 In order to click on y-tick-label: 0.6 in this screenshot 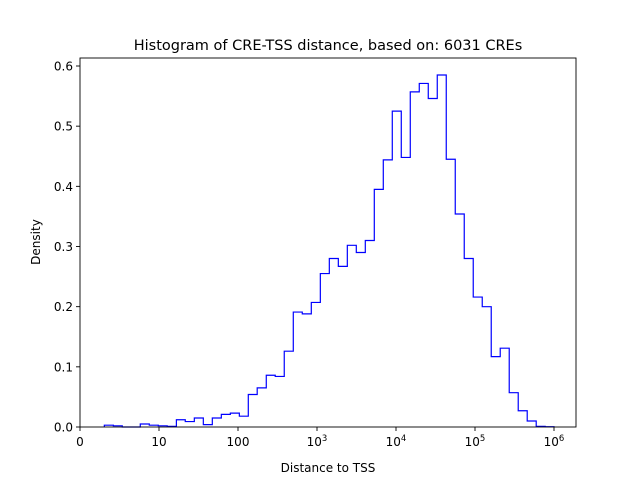, I will do `click(63, 67)`.